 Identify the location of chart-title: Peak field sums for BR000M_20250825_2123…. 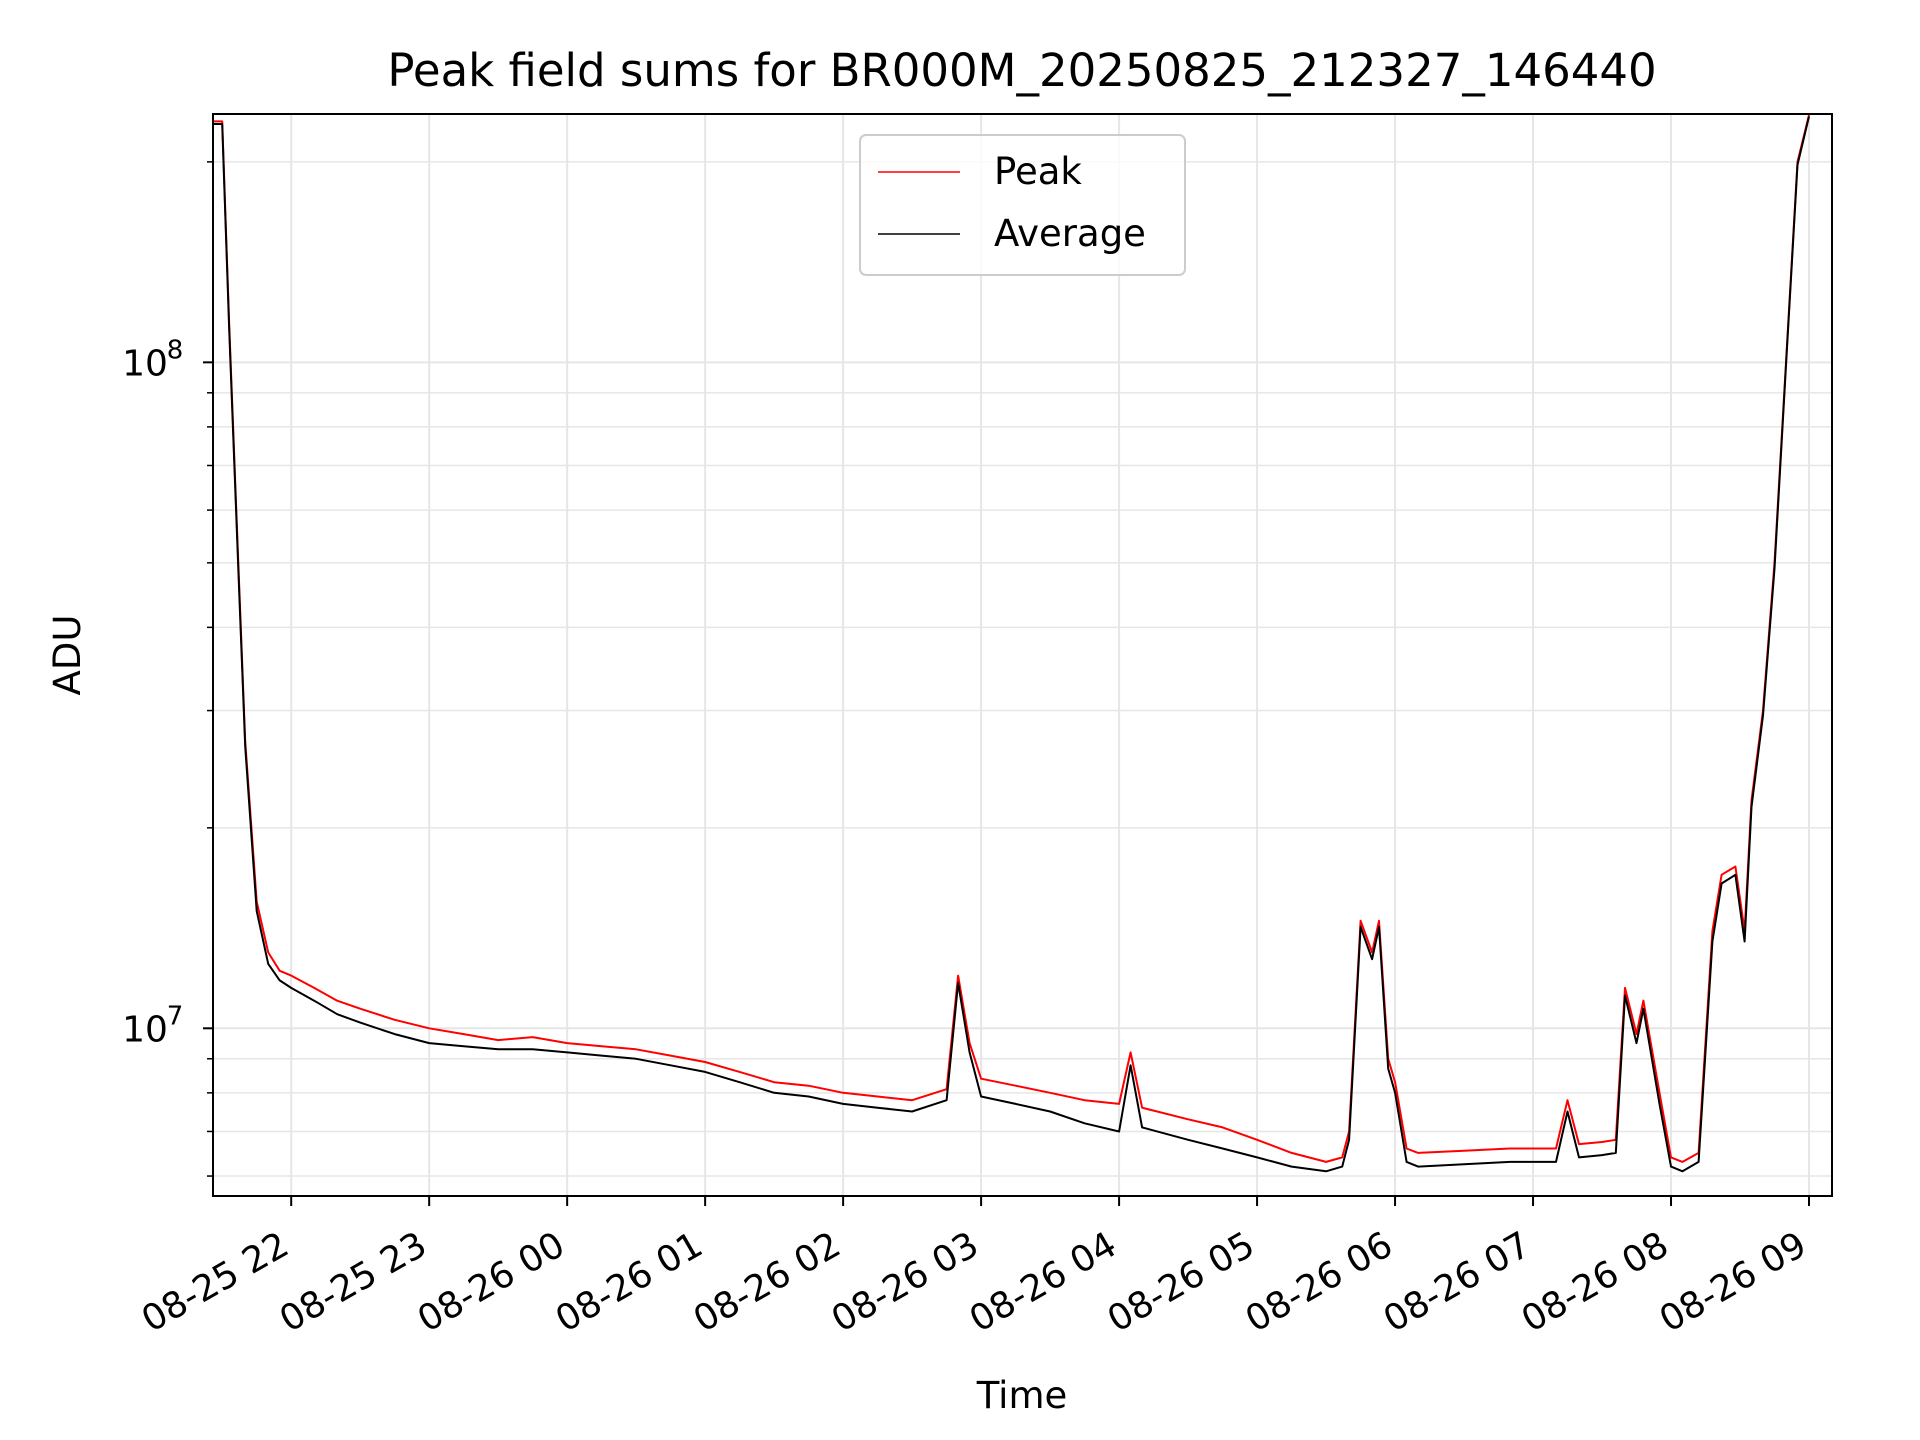
(1021, 70).